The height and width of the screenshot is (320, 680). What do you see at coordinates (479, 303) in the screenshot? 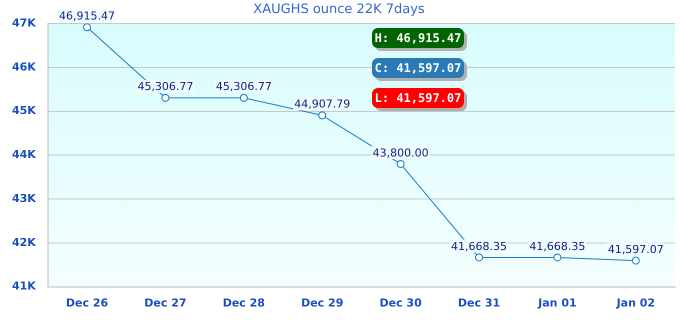
I see `x-tick-label: Dec 31` at bounding box center [479, 303].